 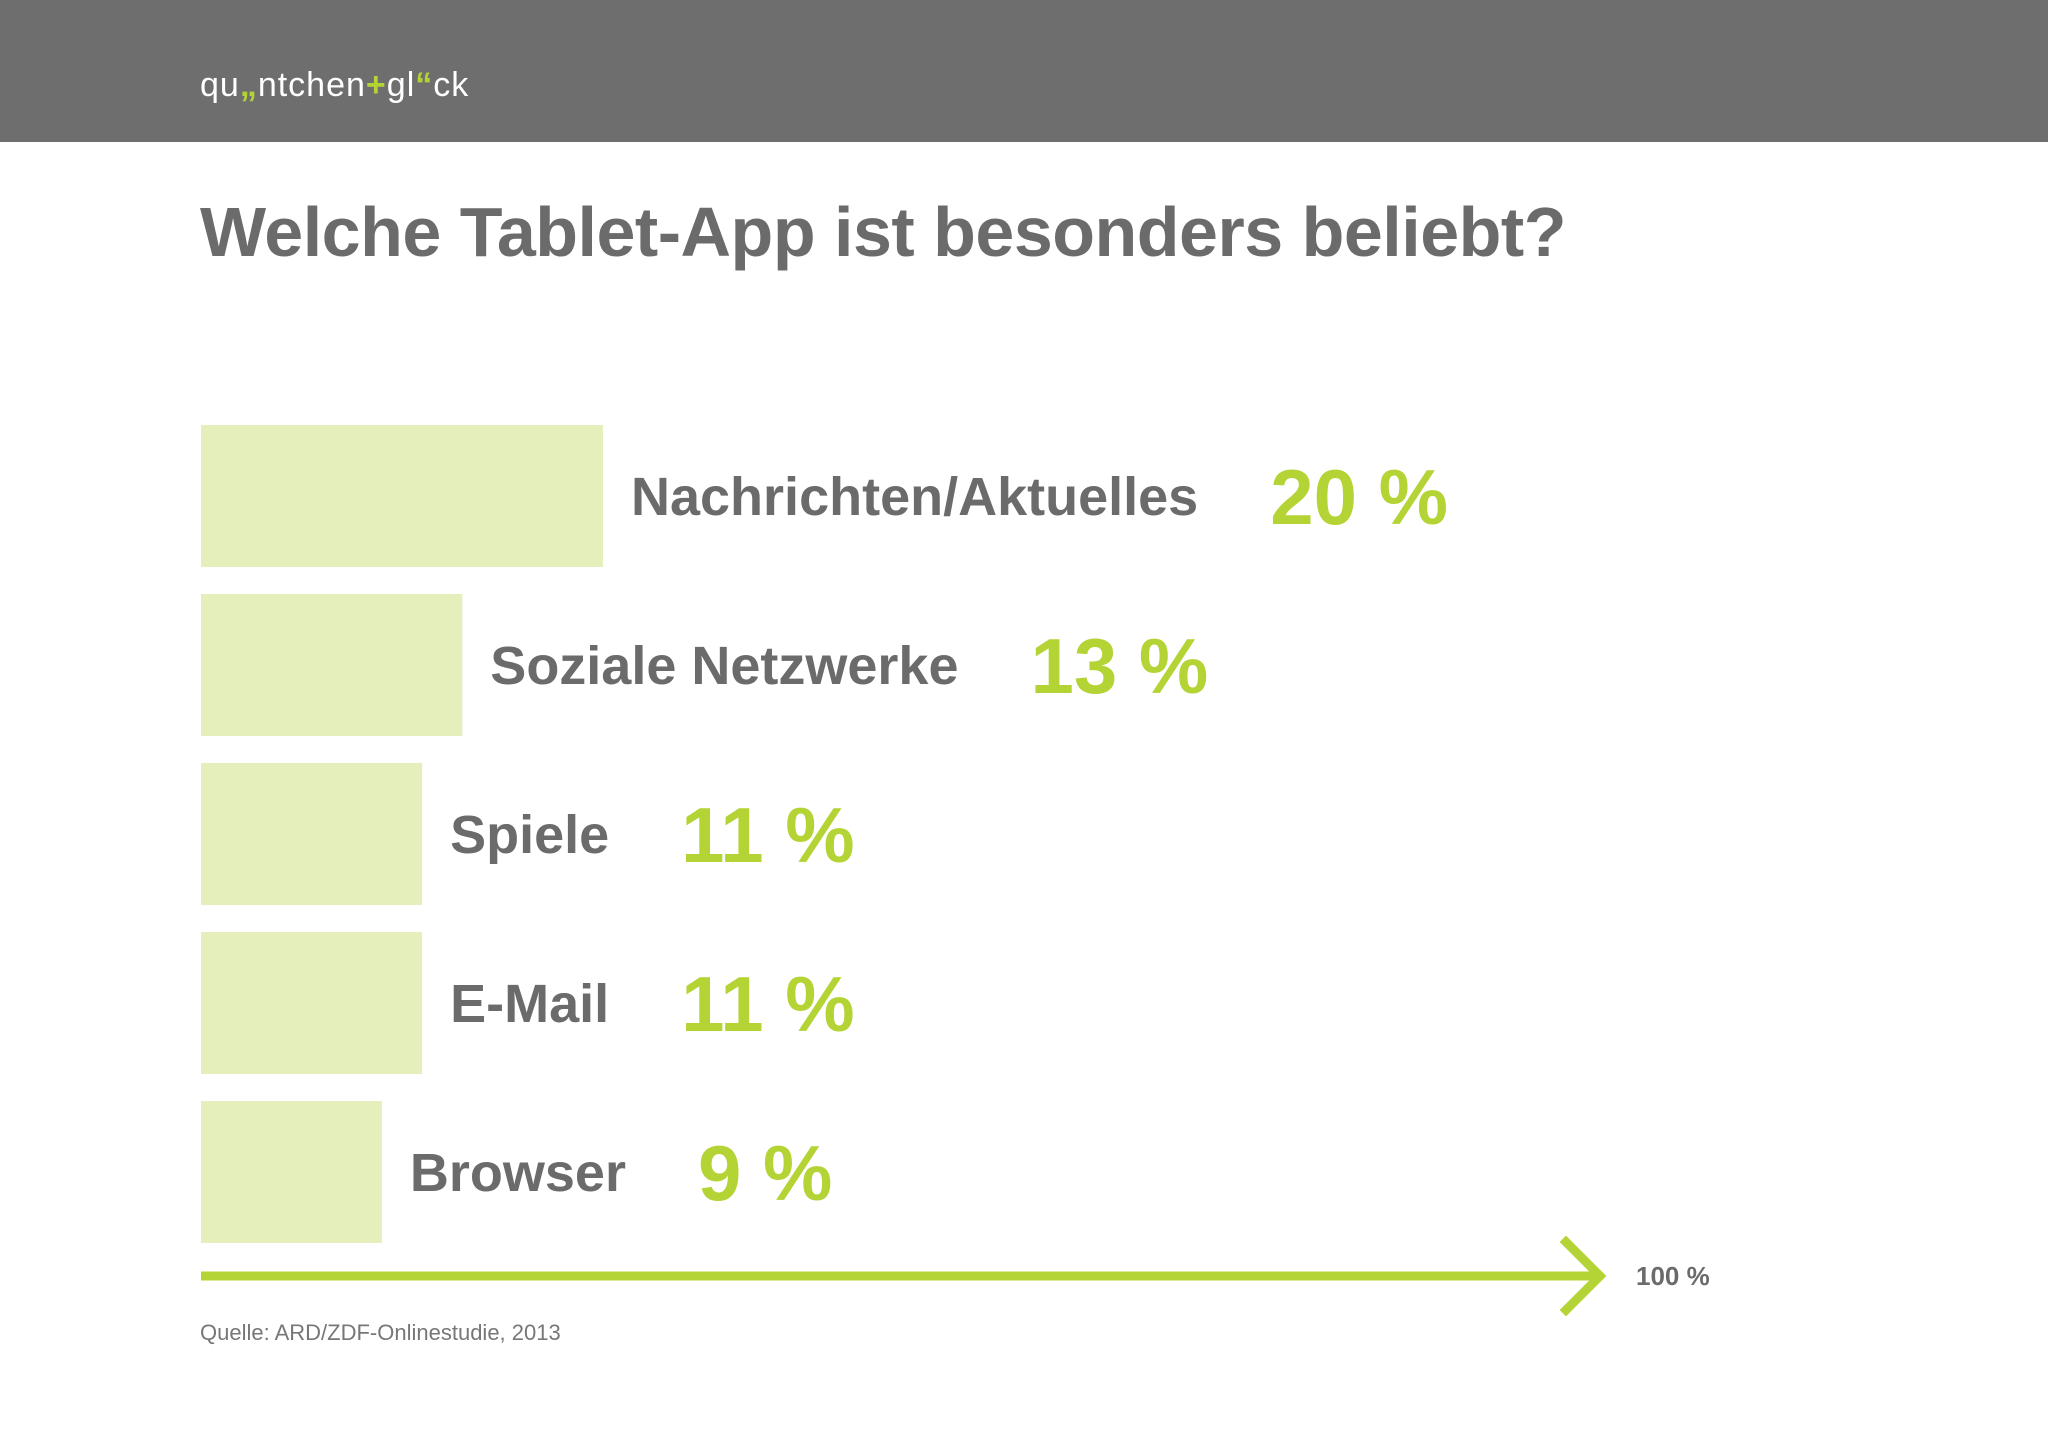 I want to click on page-title: Welche Tablet-App ist besonders beliebt?, so click(x=883, y=232).